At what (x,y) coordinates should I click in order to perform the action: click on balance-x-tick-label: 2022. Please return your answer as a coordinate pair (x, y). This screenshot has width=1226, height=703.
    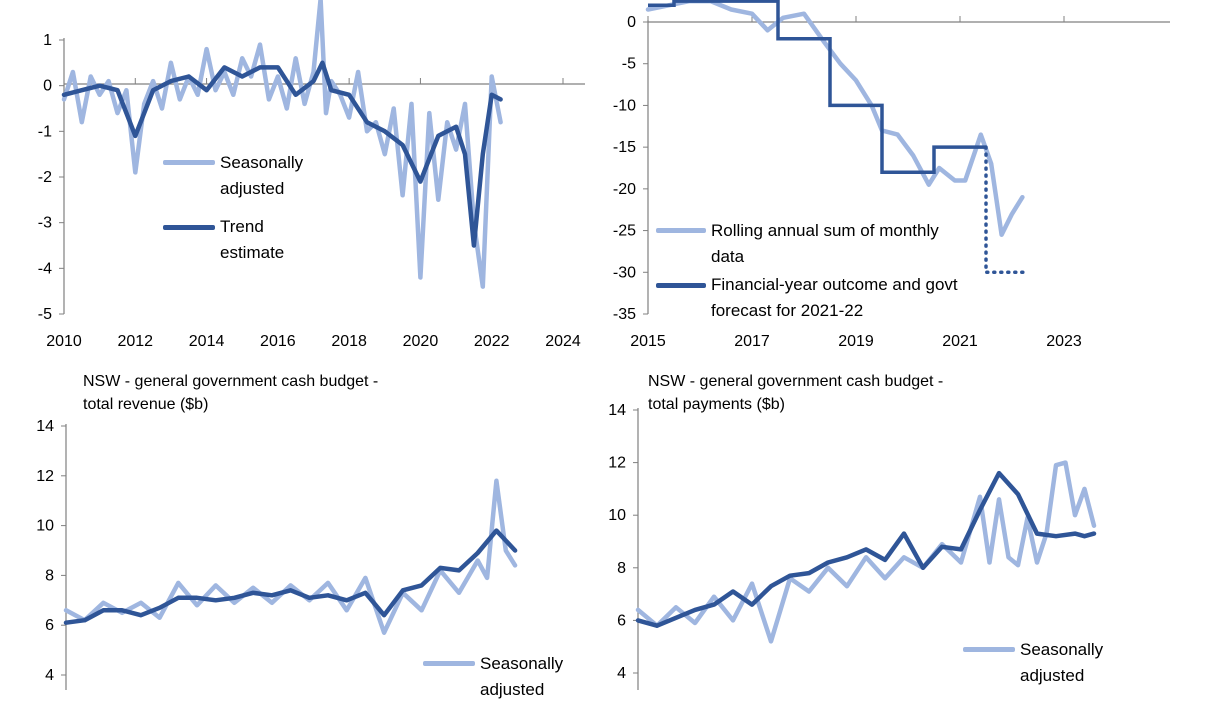
    Looking at the image, I should click on (492, 341).